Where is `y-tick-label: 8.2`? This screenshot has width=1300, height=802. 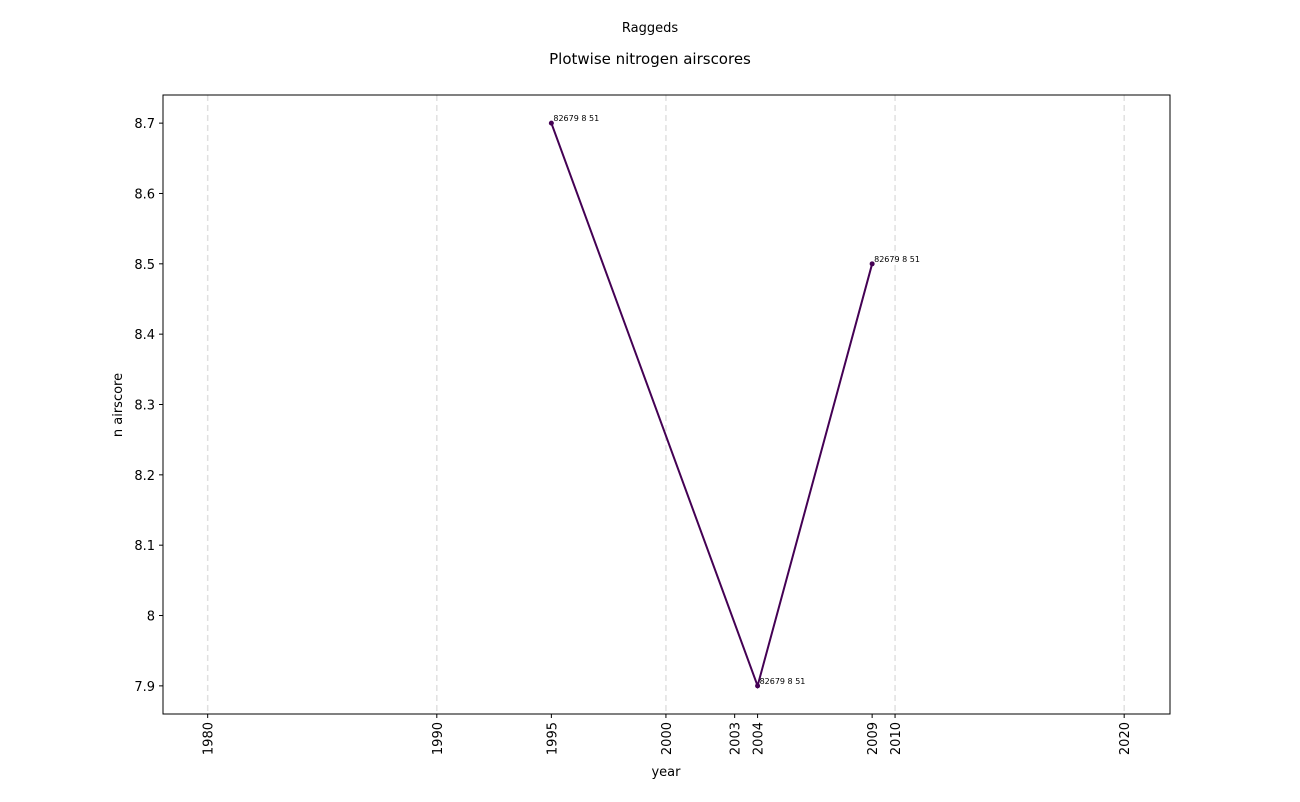 y-tick-label: 8.2 is located at coordinates (144, 476).